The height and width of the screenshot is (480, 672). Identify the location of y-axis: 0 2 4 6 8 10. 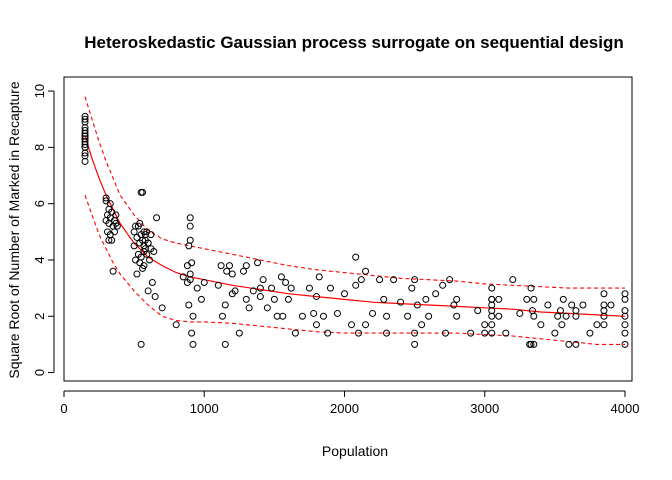
(43, 230).